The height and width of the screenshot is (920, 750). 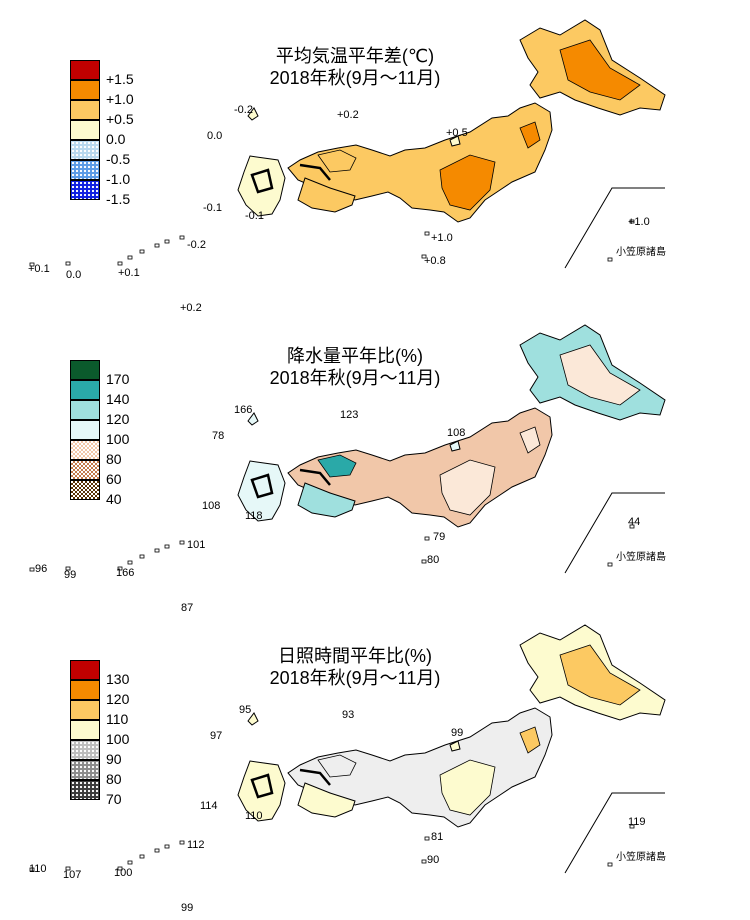 What do you see at coordinates (72, 875) in the screenshot?
I see `station-value: 107` at bounding box center [72, 875].